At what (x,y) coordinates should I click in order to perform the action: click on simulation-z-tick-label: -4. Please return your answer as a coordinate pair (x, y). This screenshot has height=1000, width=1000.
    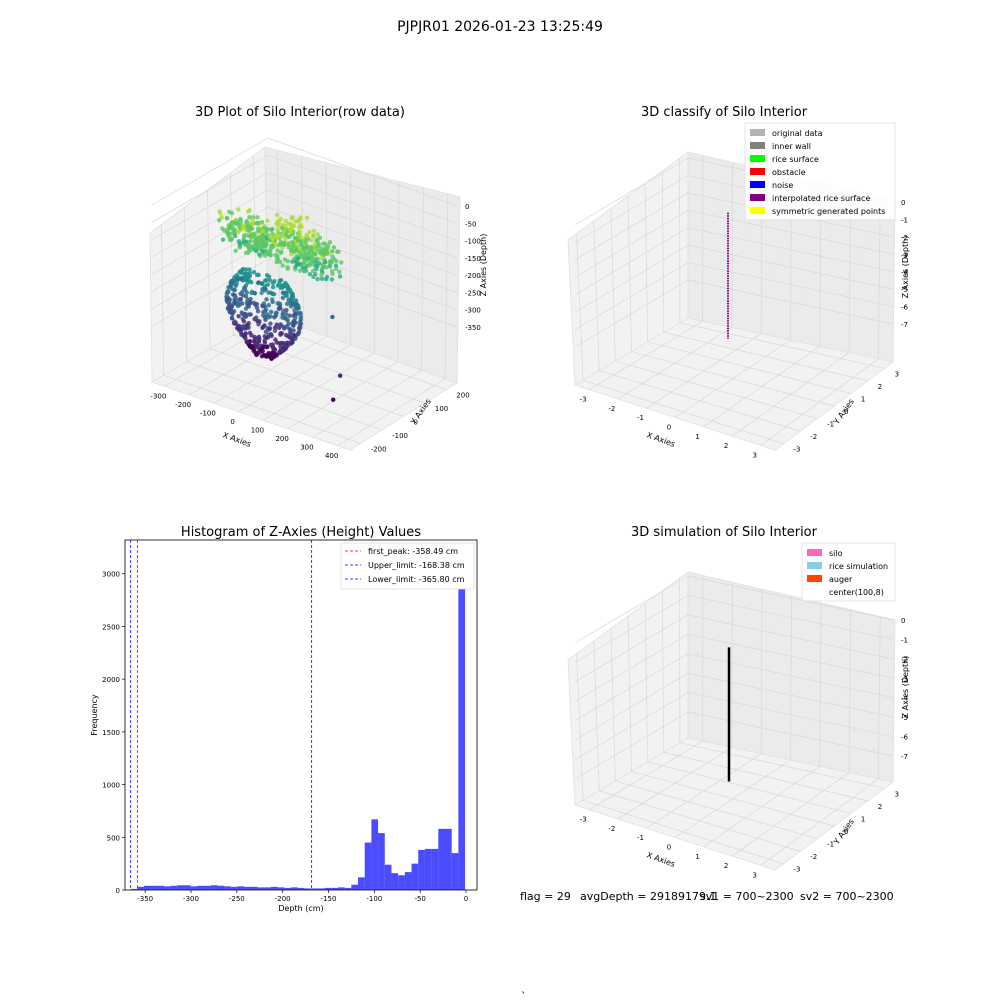
    Looking at the image, I should click on (905, 699).